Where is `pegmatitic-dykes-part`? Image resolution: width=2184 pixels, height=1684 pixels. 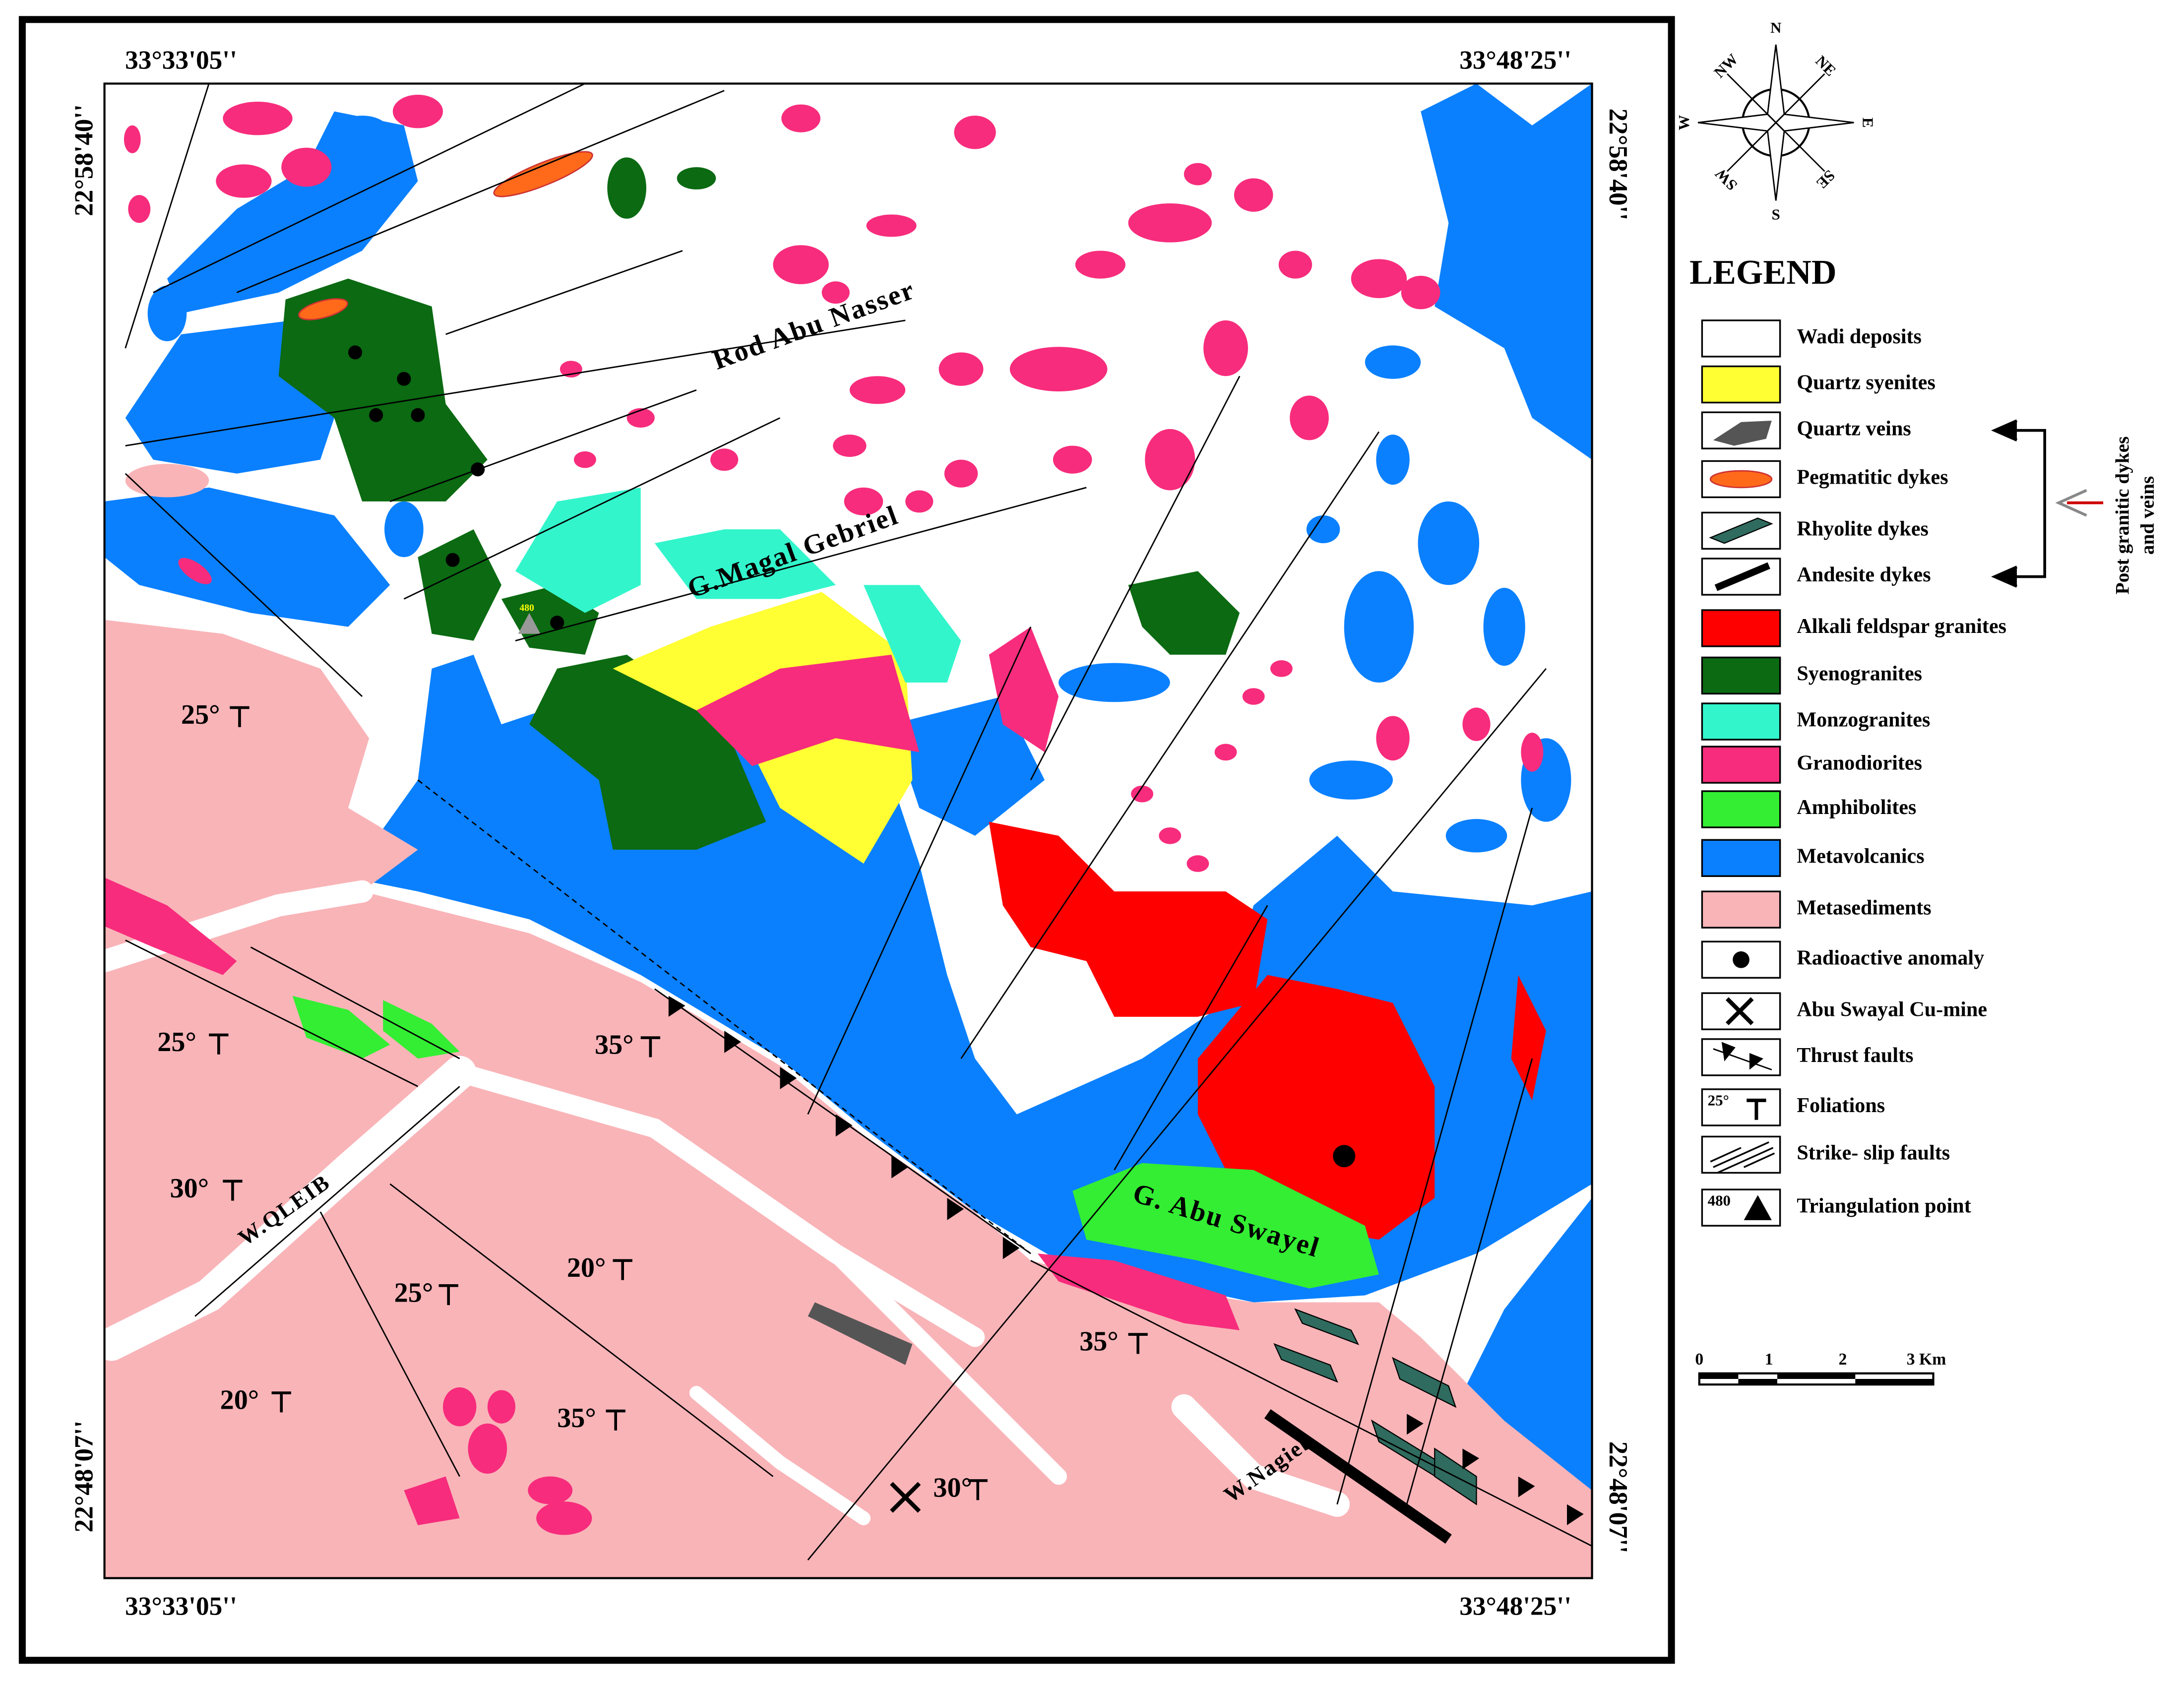 pegmatitic-dykes-part is located at coordinates (323, 309).